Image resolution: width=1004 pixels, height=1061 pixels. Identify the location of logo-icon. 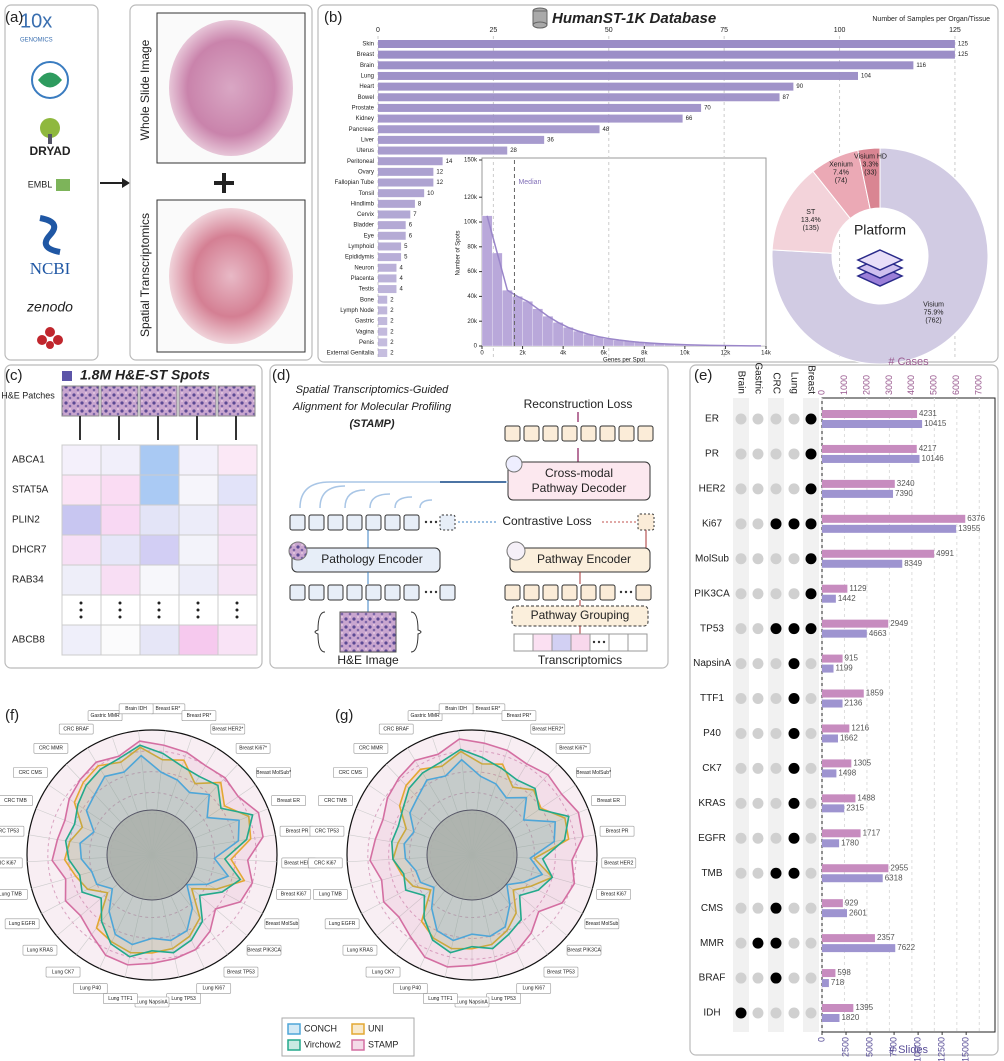
(50, 80).